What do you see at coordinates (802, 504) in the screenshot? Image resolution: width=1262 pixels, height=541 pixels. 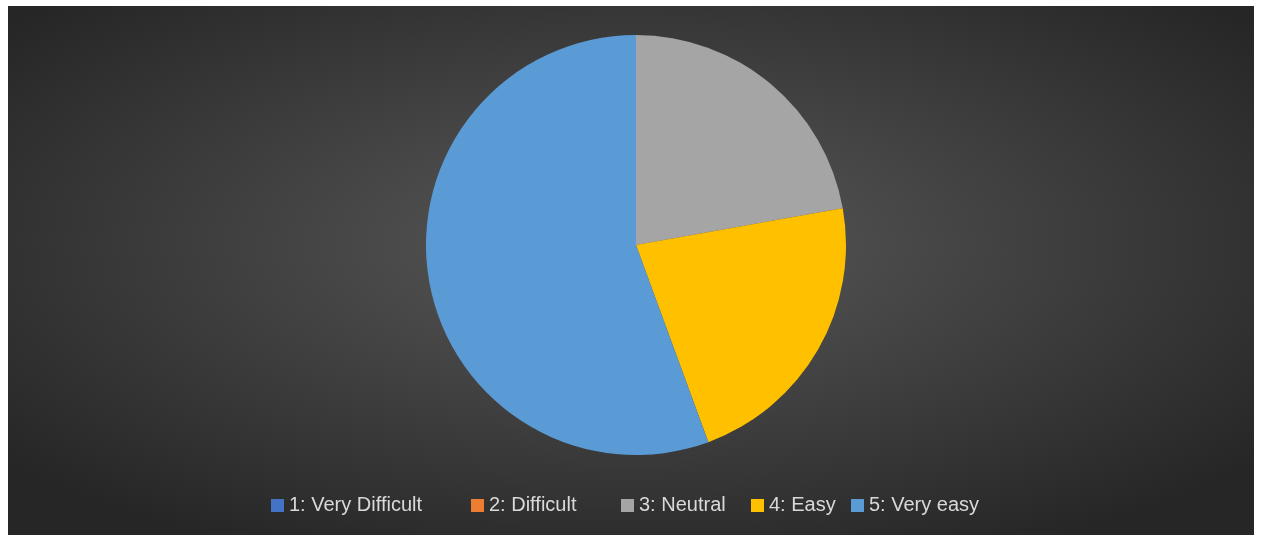 I see `legend-label: 4: Easy` at bounding box center [802, 504].